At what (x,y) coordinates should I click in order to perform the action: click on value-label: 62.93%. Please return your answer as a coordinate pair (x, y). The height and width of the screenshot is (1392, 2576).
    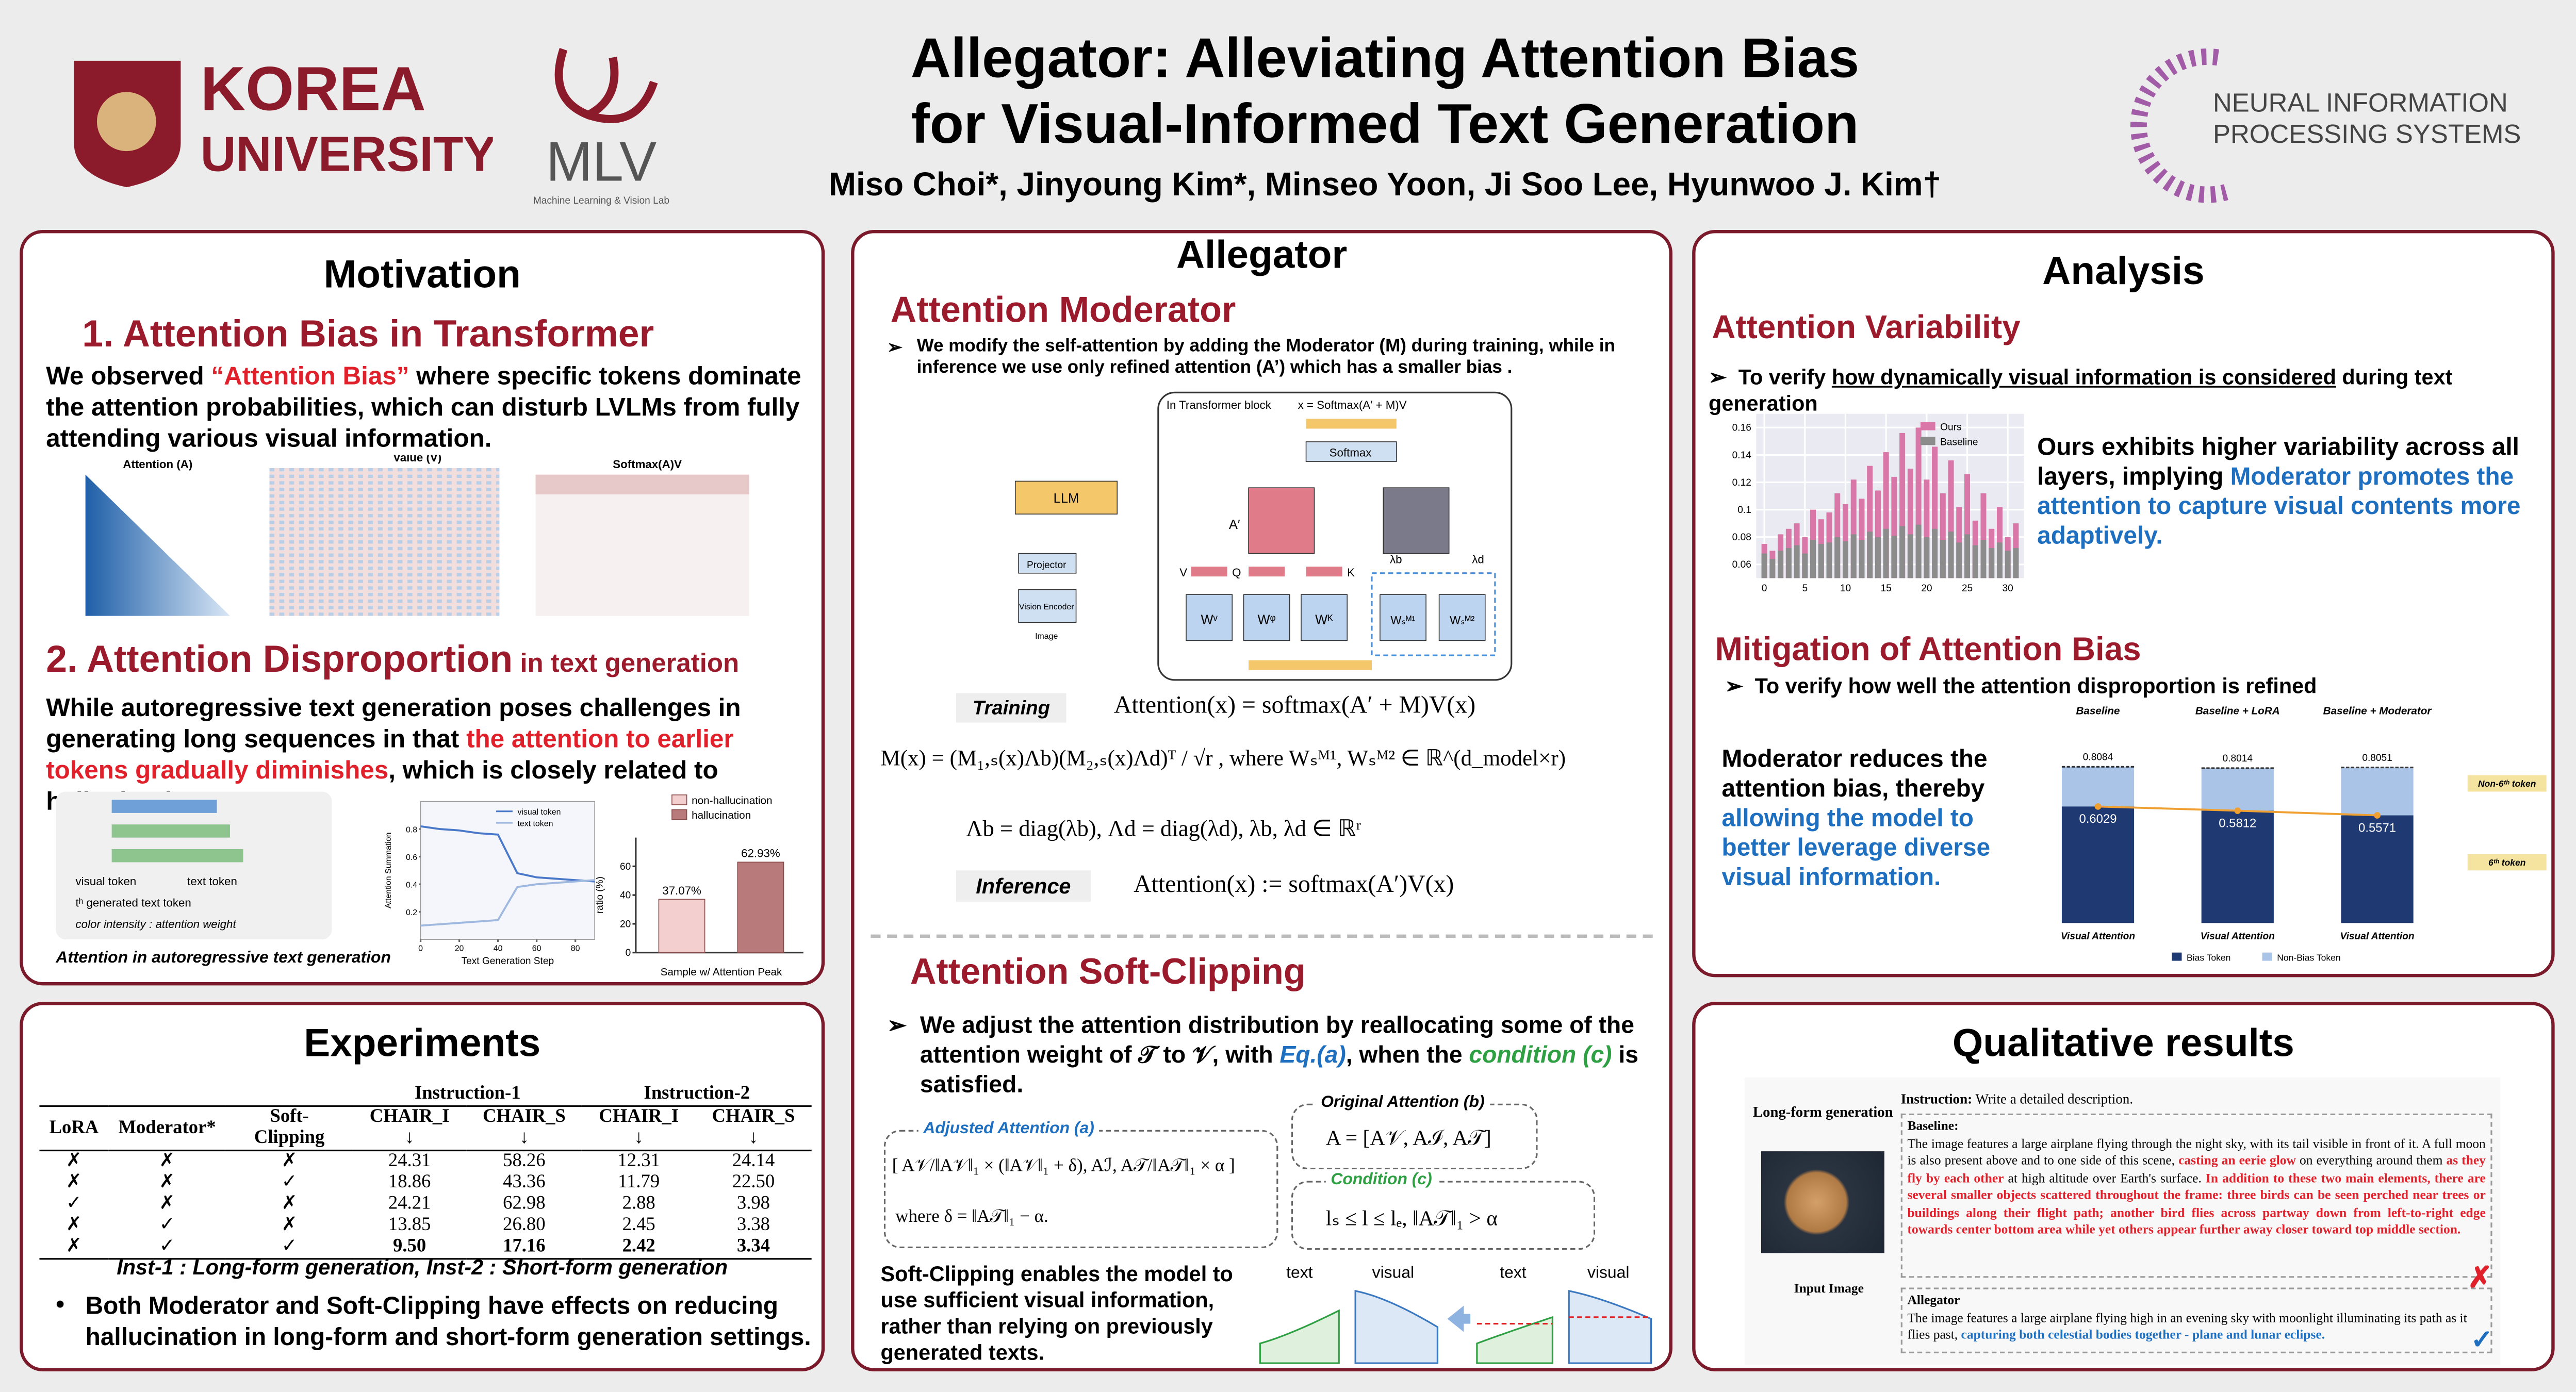
    Looking at the image, I should click on (761, 853).